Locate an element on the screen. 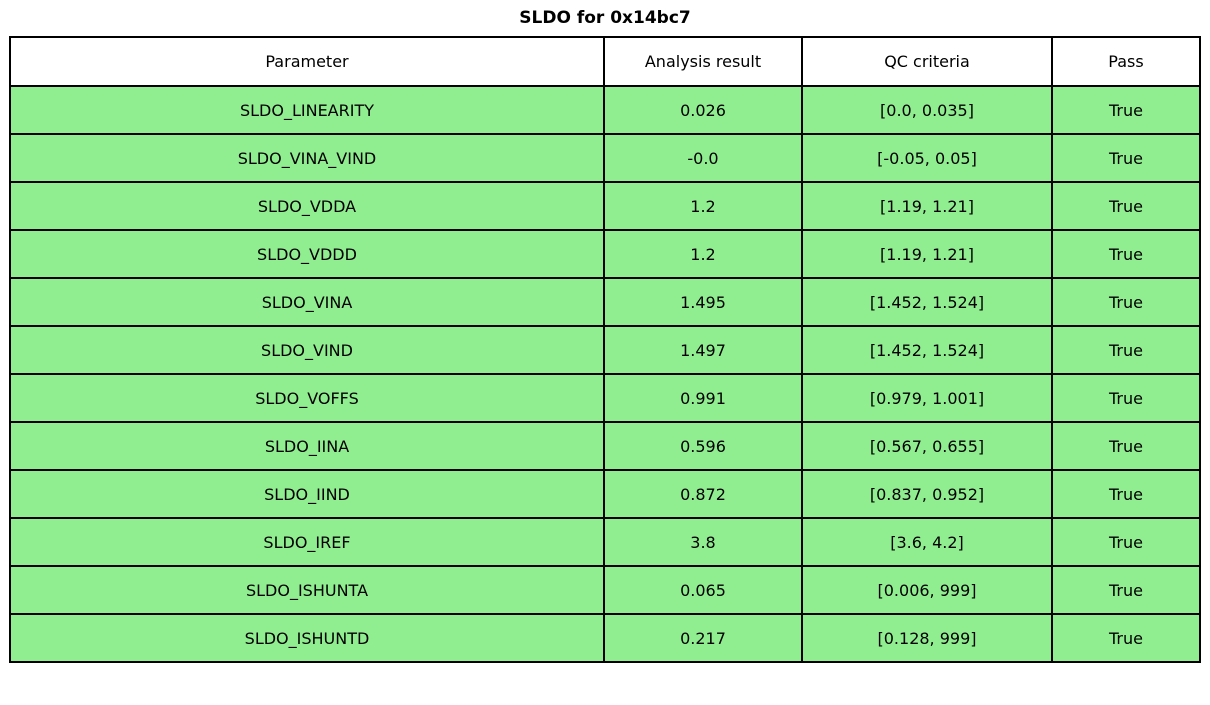 Image resolution: width=1210 pixels, height=705 pixels. table-row: SLDO_ISHUNTD 0.217 [0.128, 999] True is located at coordinates (605, 638).